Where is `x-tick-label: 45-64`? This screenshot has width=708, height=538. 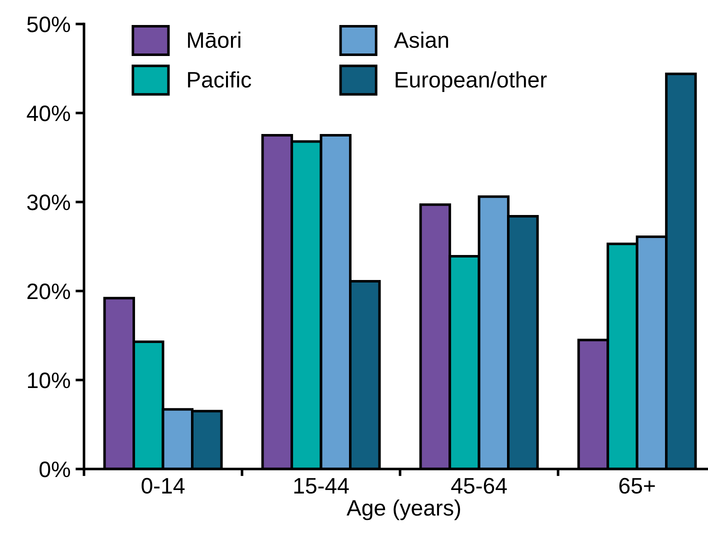
x-tick-label: 45-64 is located at coordinates (479, 486).